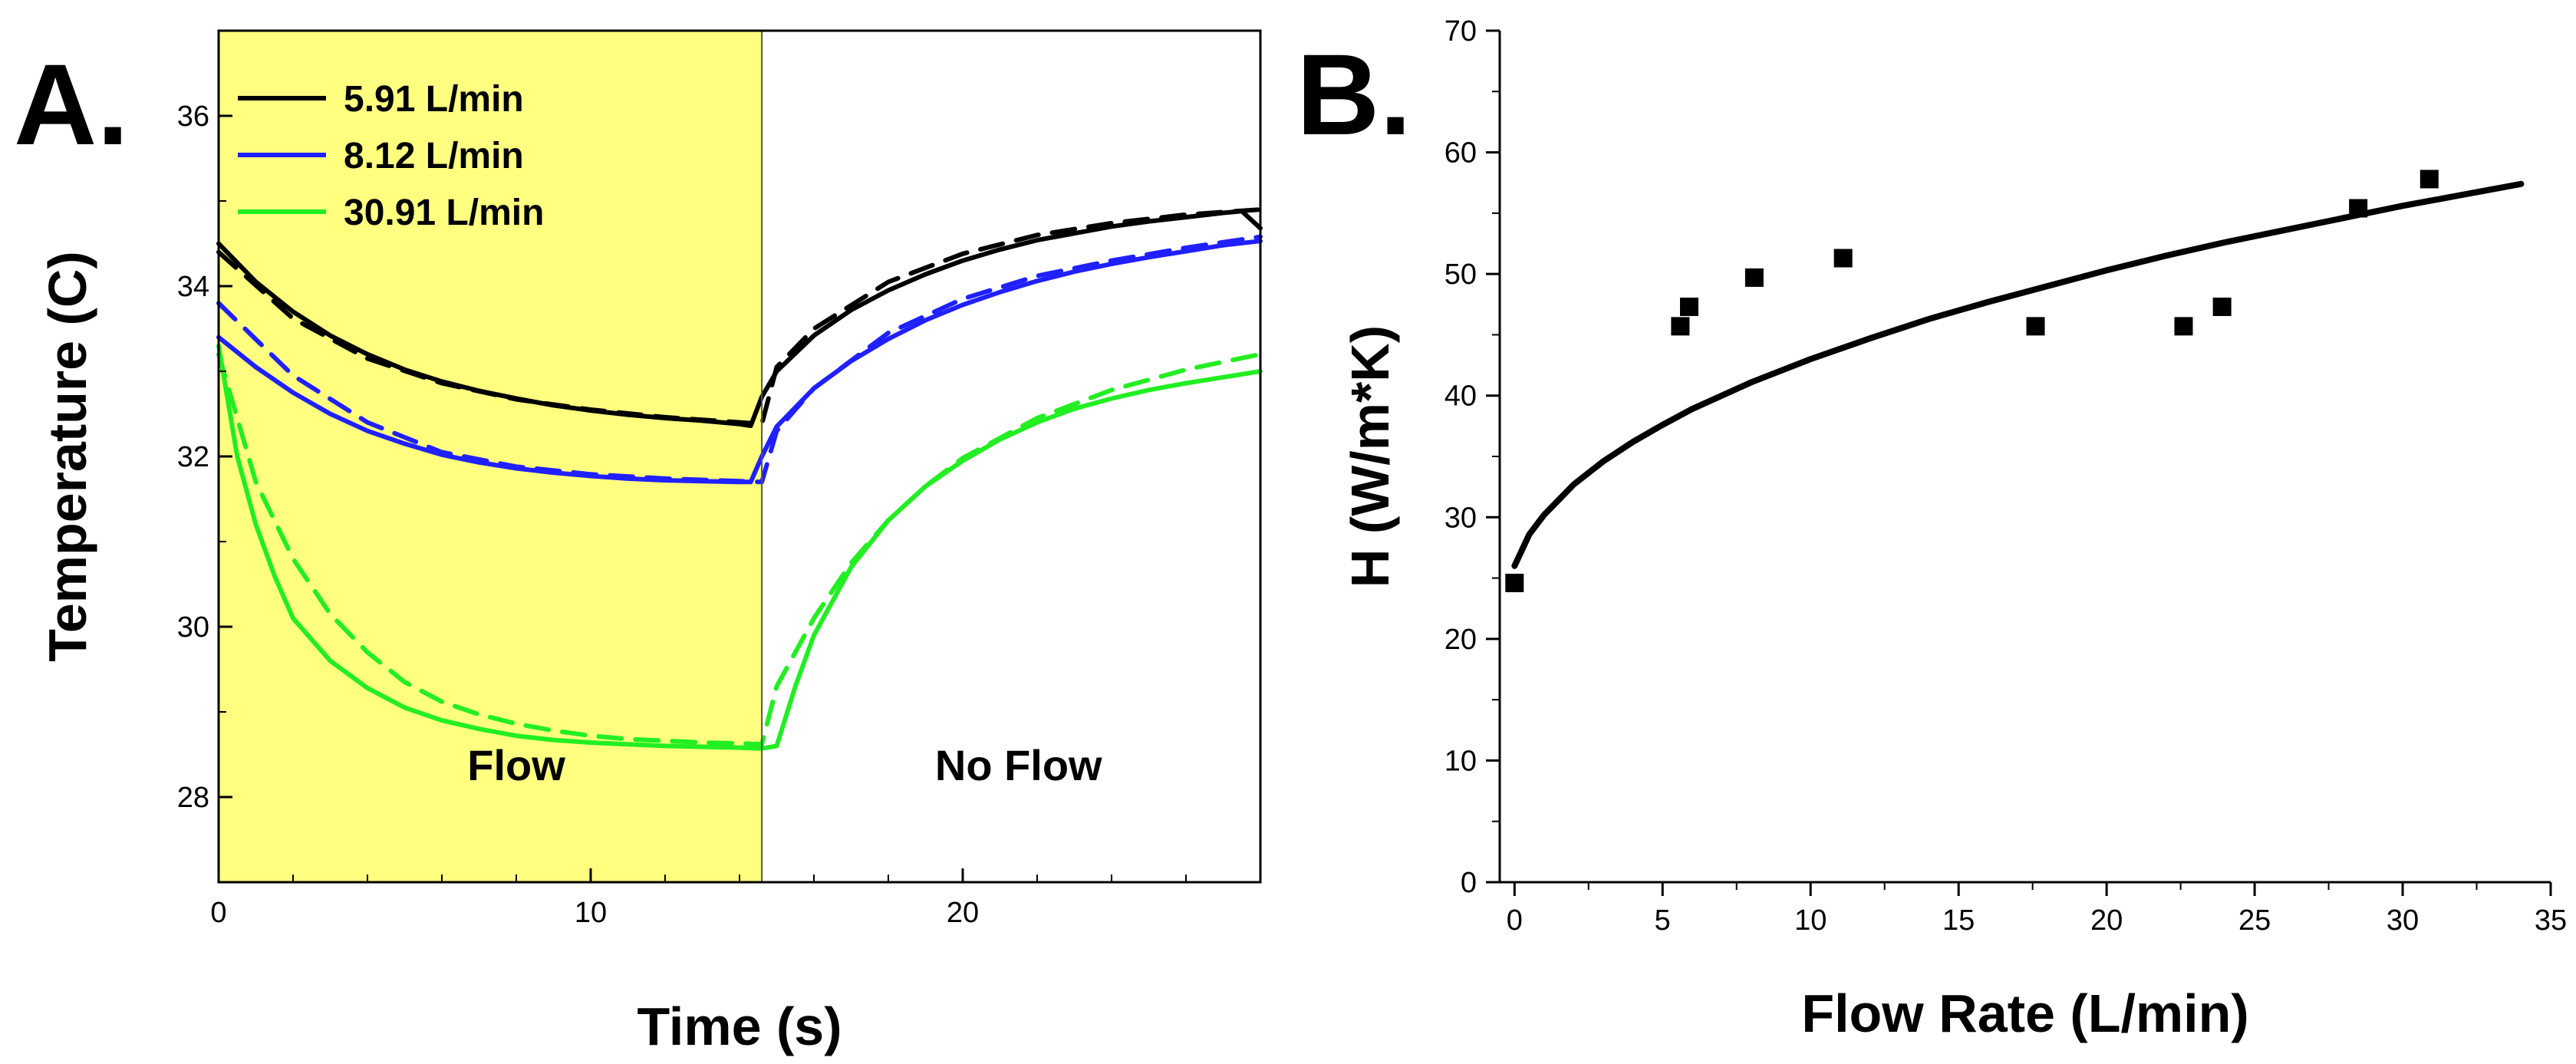 The image size is (2576, 1064). What do you see at coordinates (1460, 275) in the screenshot?
I see `y-tick-label-50: 50` at bounding box center [1460, 275].